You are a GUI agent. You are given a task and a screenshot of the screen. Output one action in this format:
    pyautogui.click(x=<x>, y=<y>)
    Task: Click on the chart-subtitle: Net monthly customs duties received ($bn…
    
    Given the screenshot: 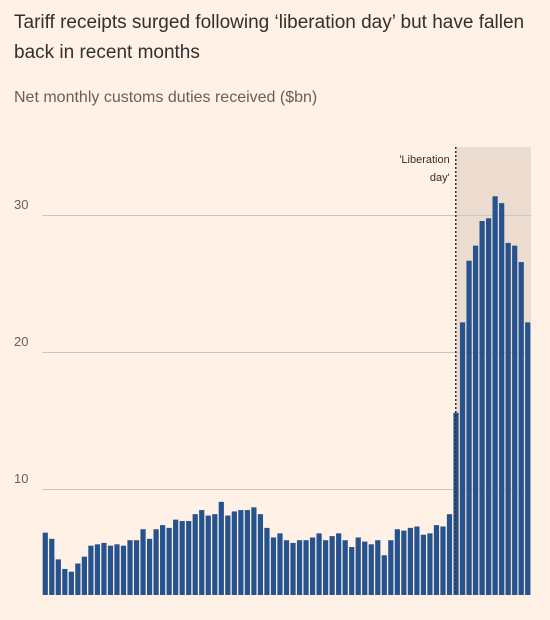 What is the action you would take?
    pyautogui.click(x=166, y=97)
    